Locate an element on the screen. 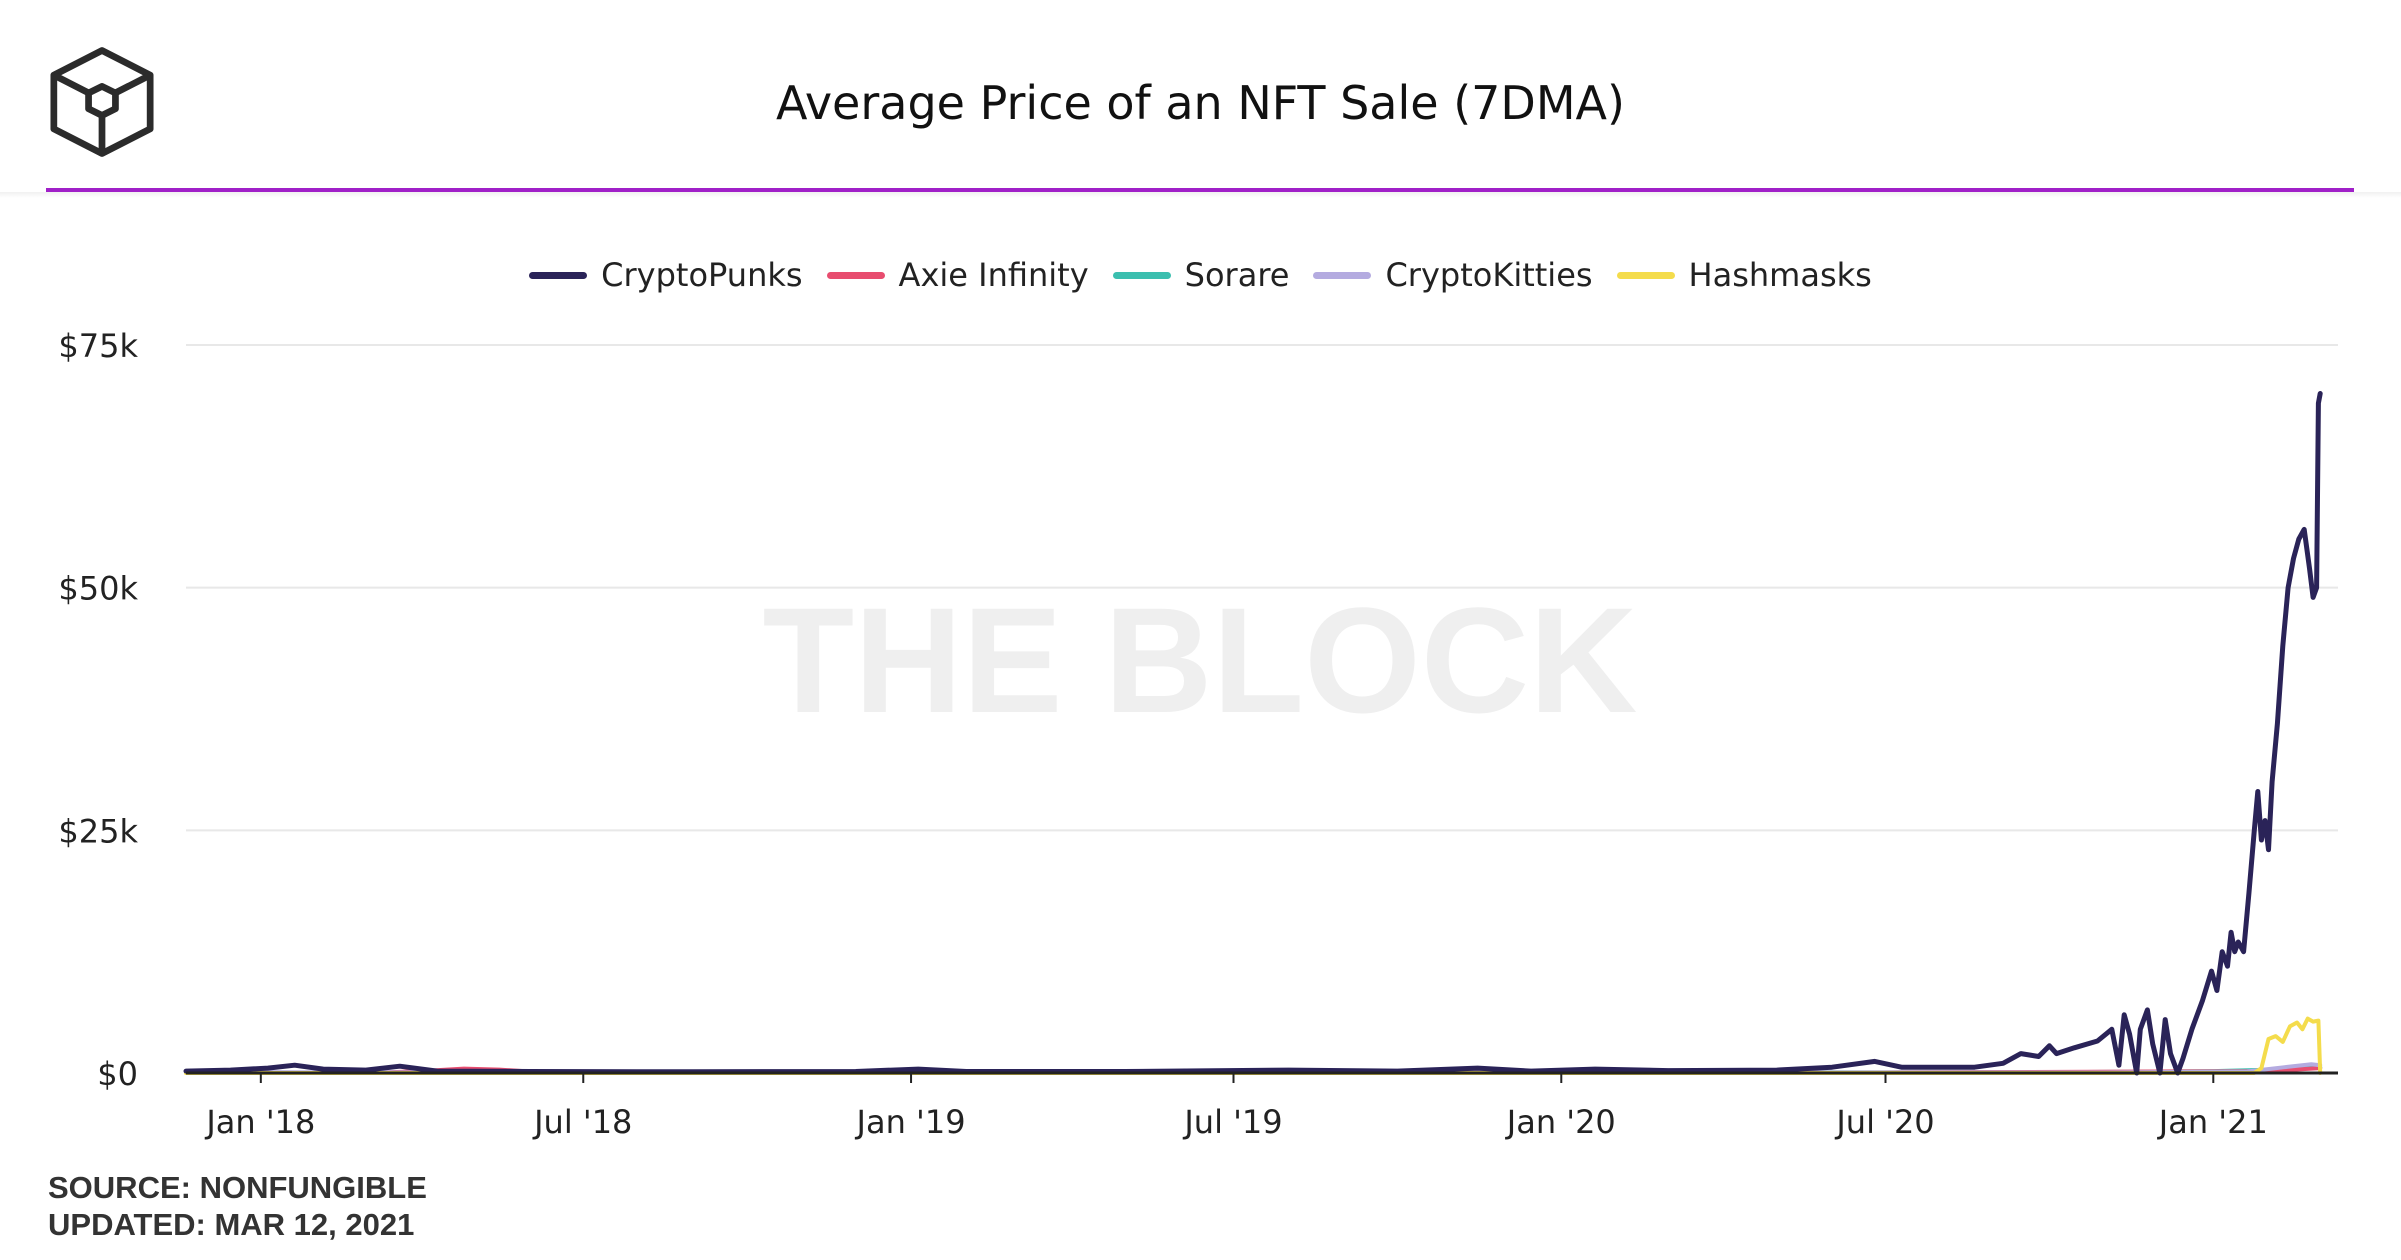 The image size is (2401, 1260). series-line-hashmasks is located at coordinates (1253, 1045).